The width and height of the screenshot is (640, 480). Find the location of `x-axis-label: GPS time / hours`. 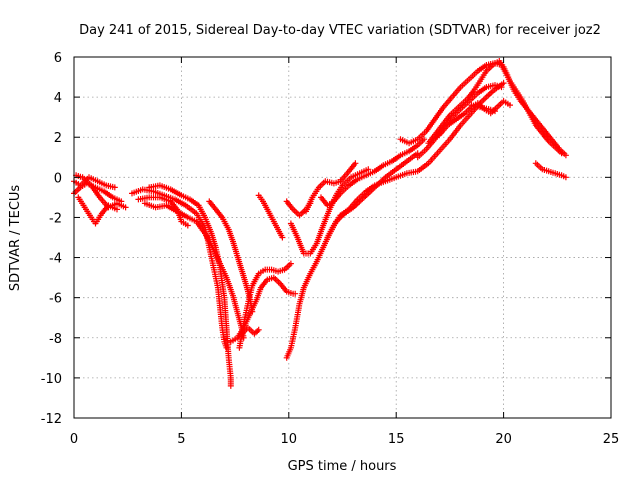

x-axis-label: GPS time / hours is located at coordinates (342, 466).